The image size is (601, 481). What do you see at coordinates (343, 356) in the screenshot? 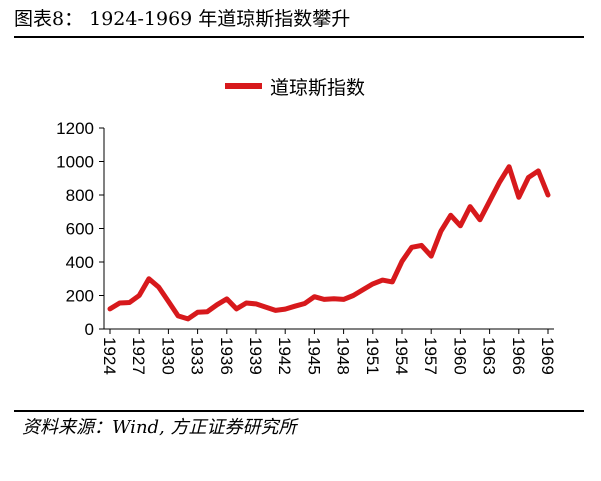
I see `x-tick-label: 1948` at bounding box center [343, 356].